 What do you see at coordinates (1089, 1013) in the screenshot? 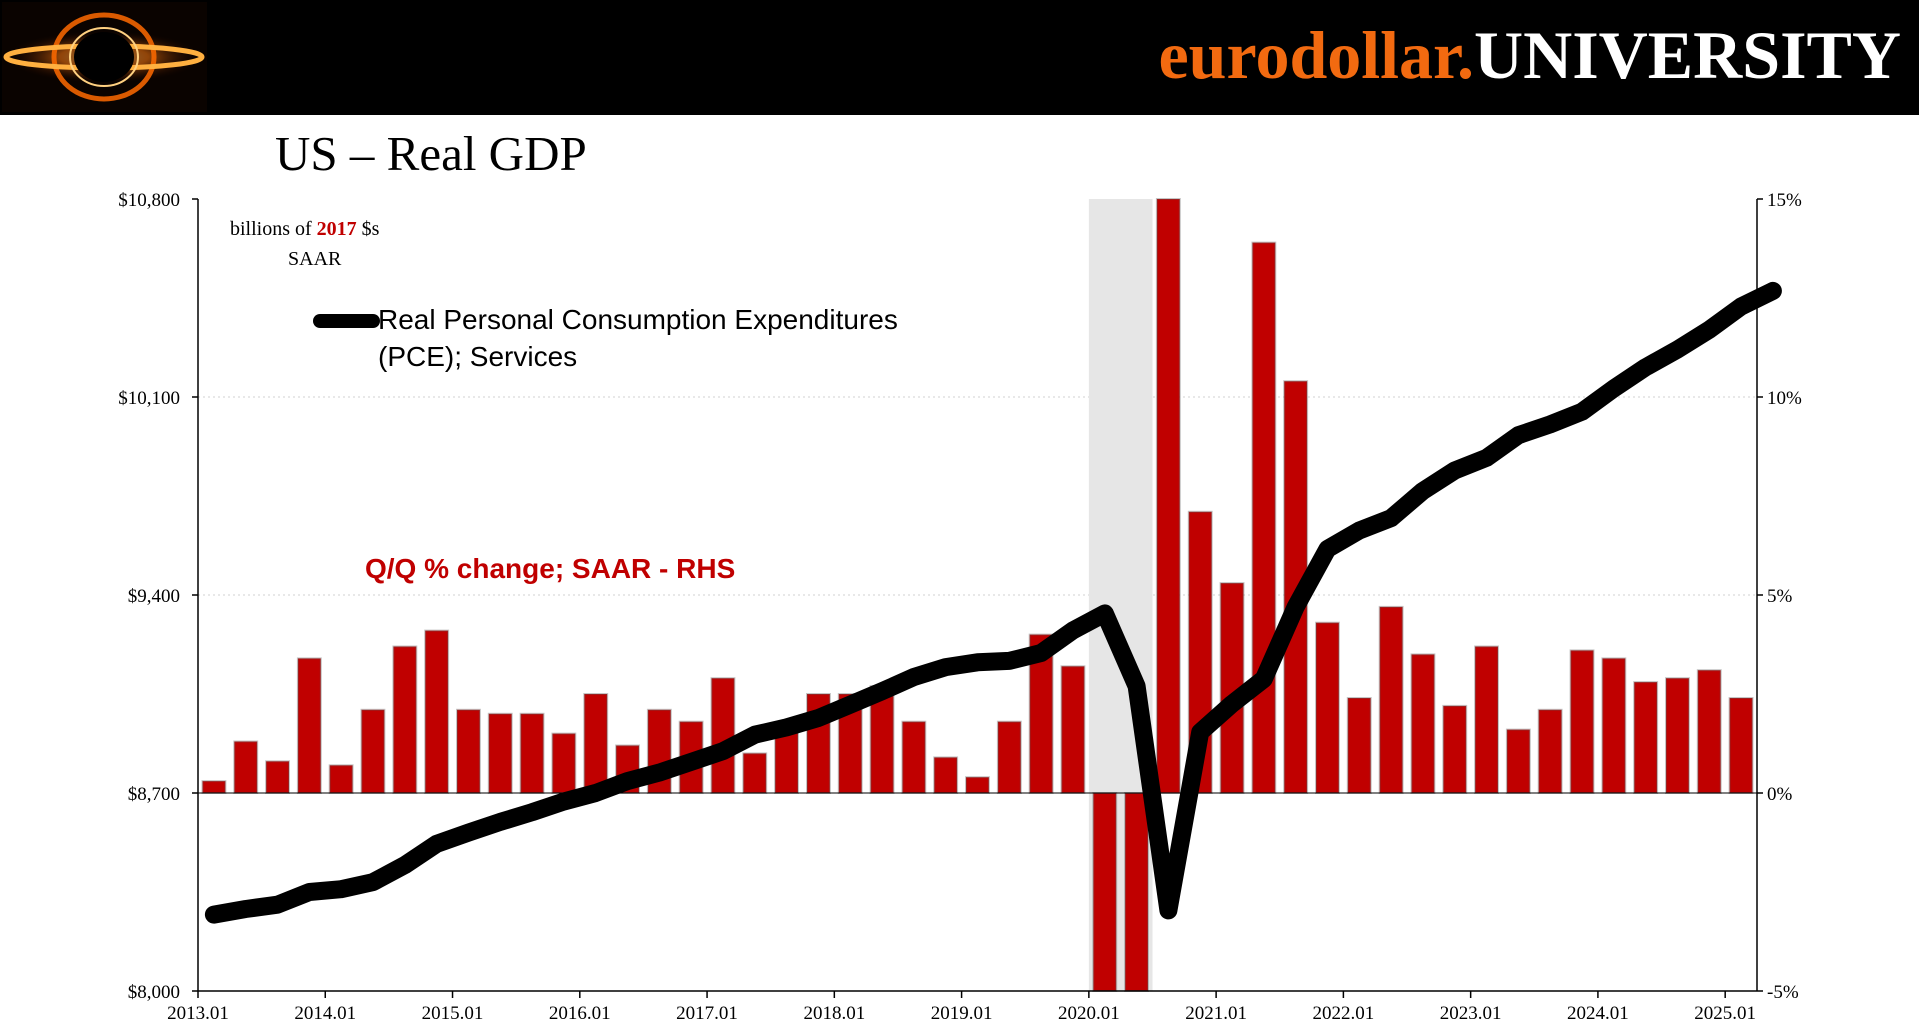
I see `x-tick-label: 2020.01` at bounding box center [1089, 1013].